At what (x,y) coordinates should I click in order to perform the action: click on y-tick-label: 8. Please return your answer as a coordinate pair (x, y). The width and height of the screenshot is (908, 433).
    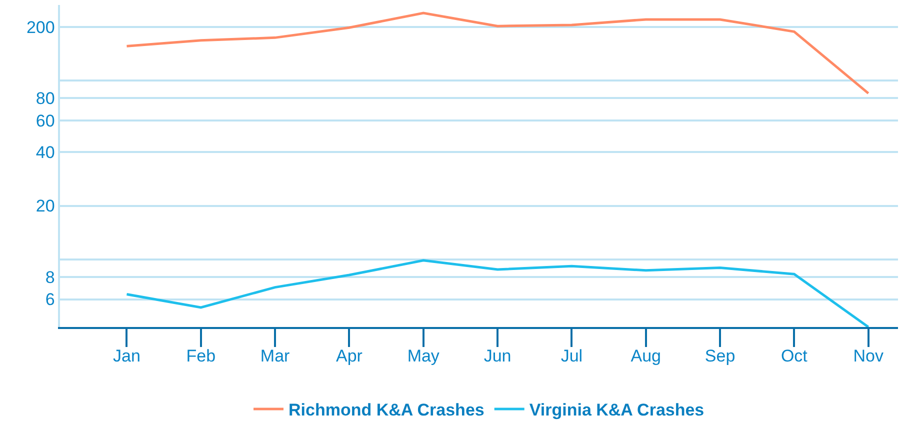
    Looking at the image, I should click on (50, 277).